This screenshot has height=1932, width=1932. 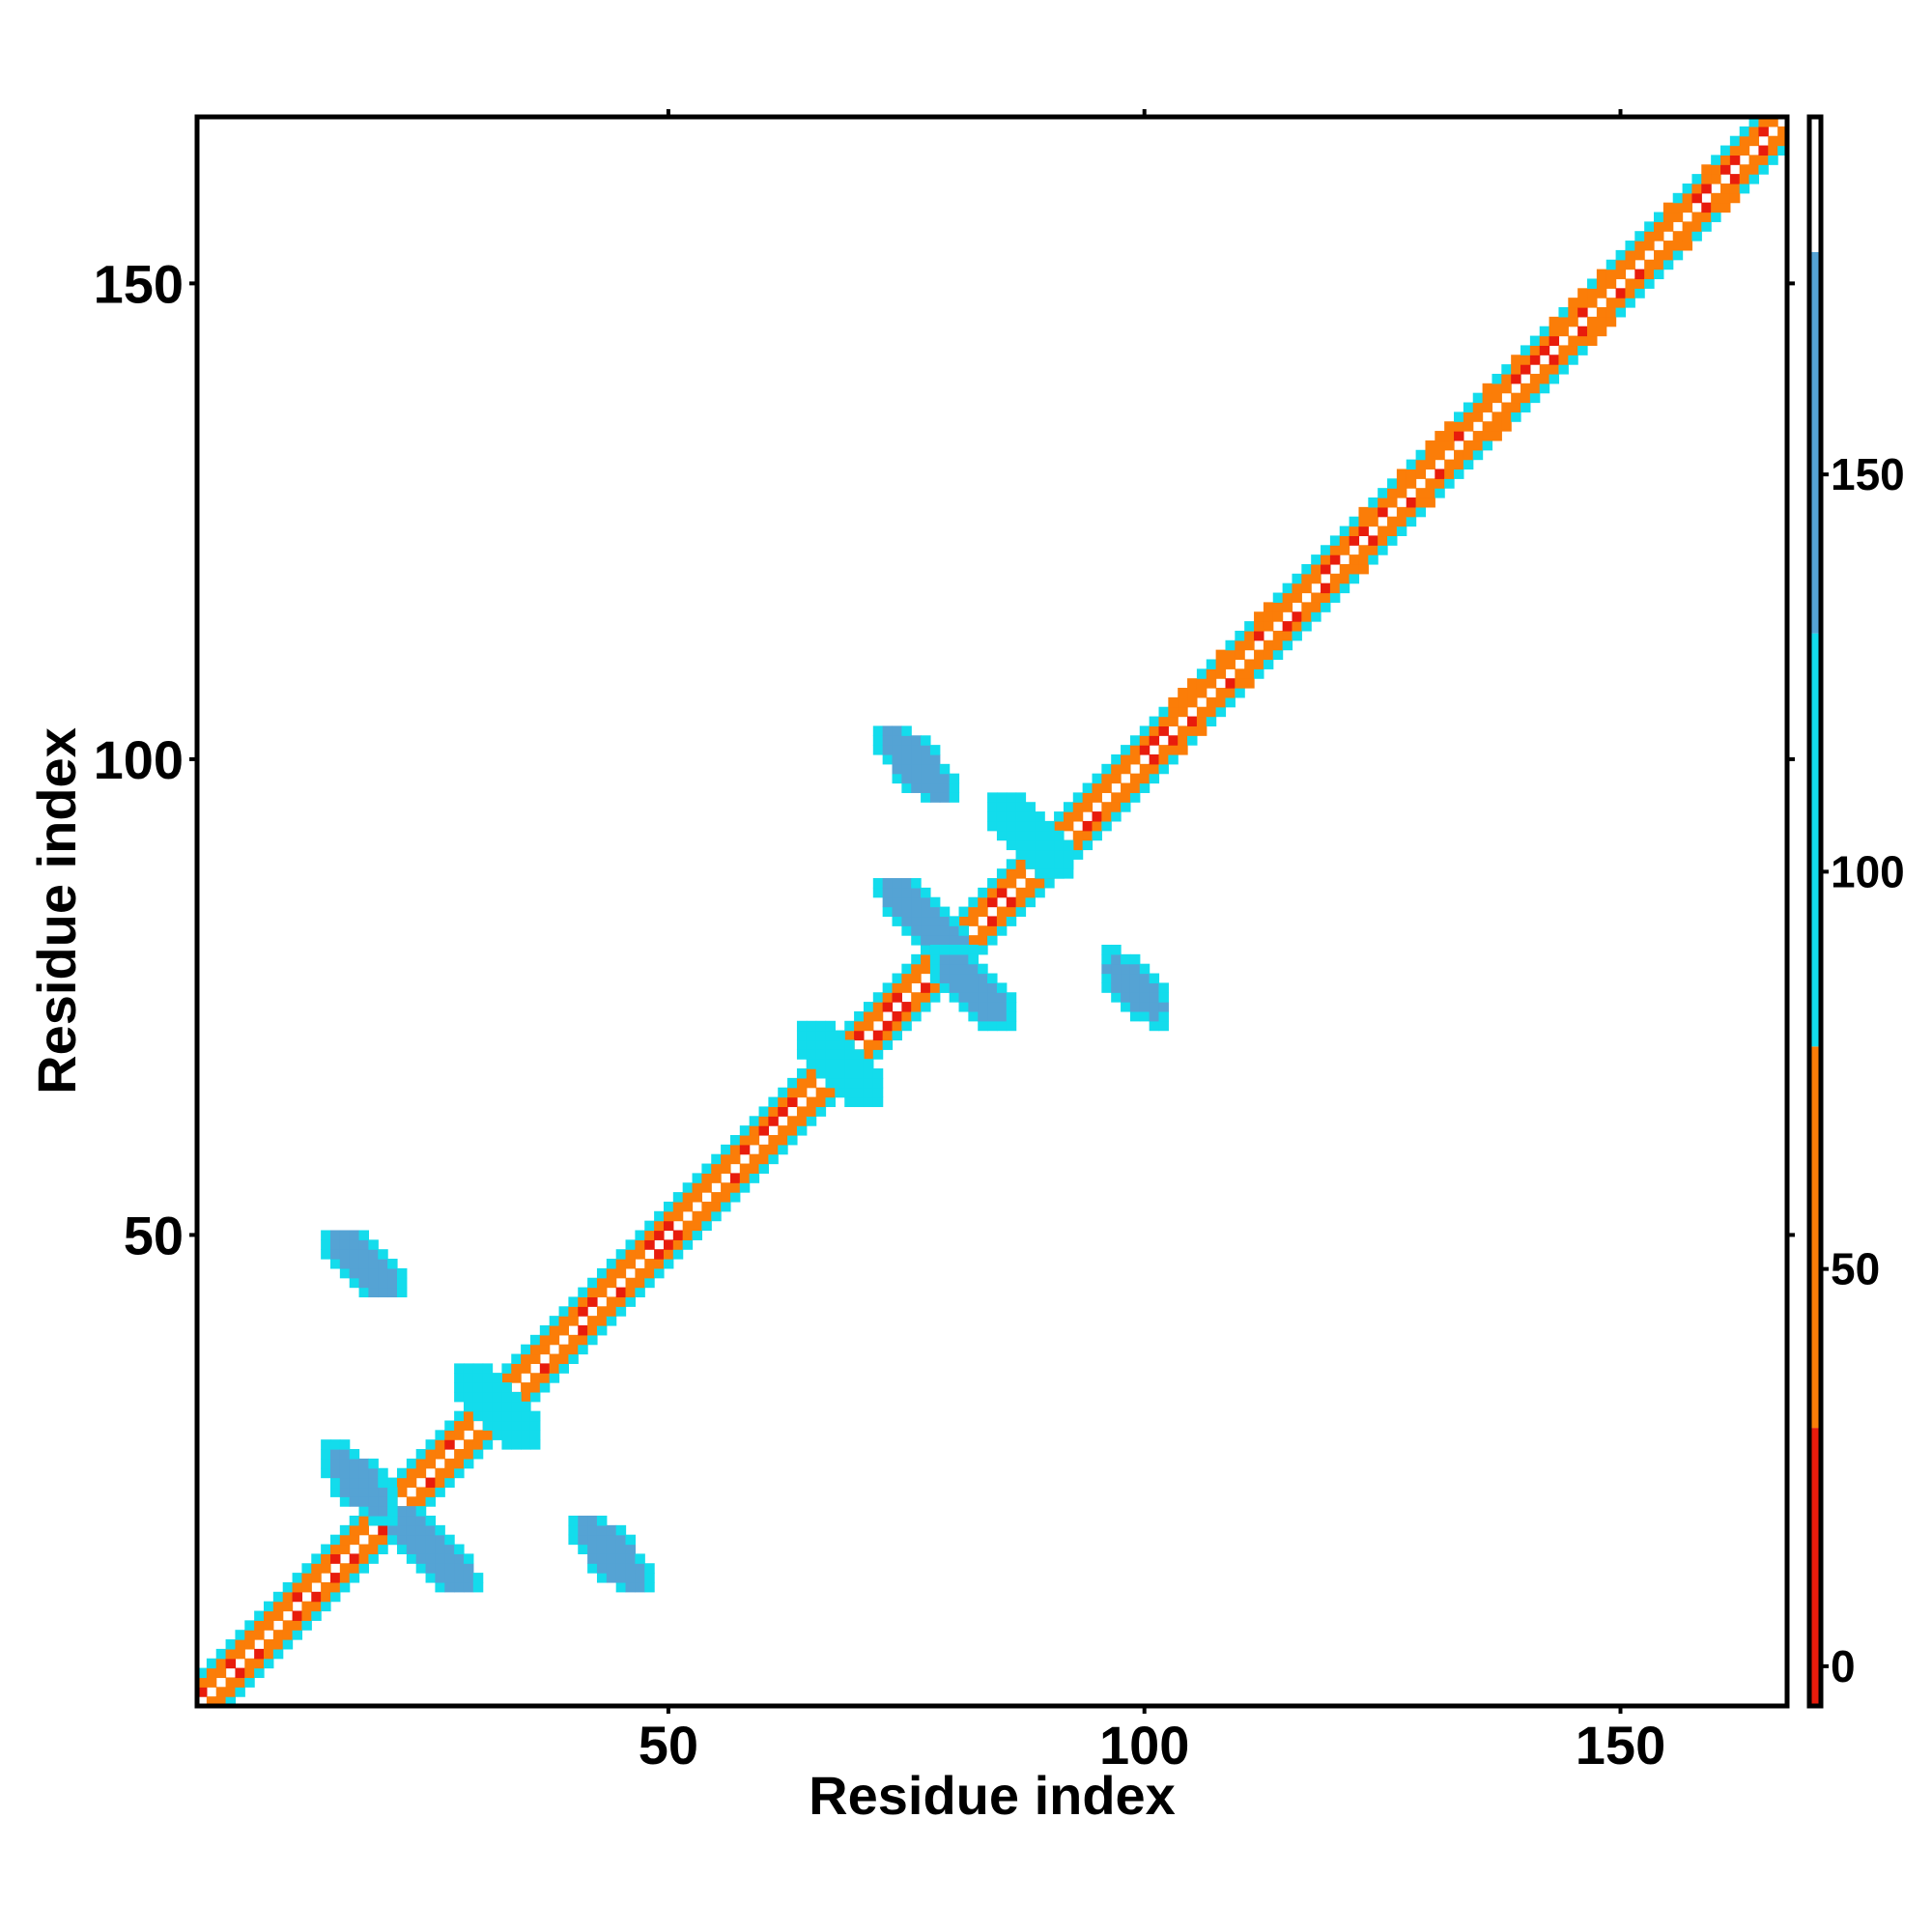 I want to click on colorbar-band, so click(x=1815, y=442).